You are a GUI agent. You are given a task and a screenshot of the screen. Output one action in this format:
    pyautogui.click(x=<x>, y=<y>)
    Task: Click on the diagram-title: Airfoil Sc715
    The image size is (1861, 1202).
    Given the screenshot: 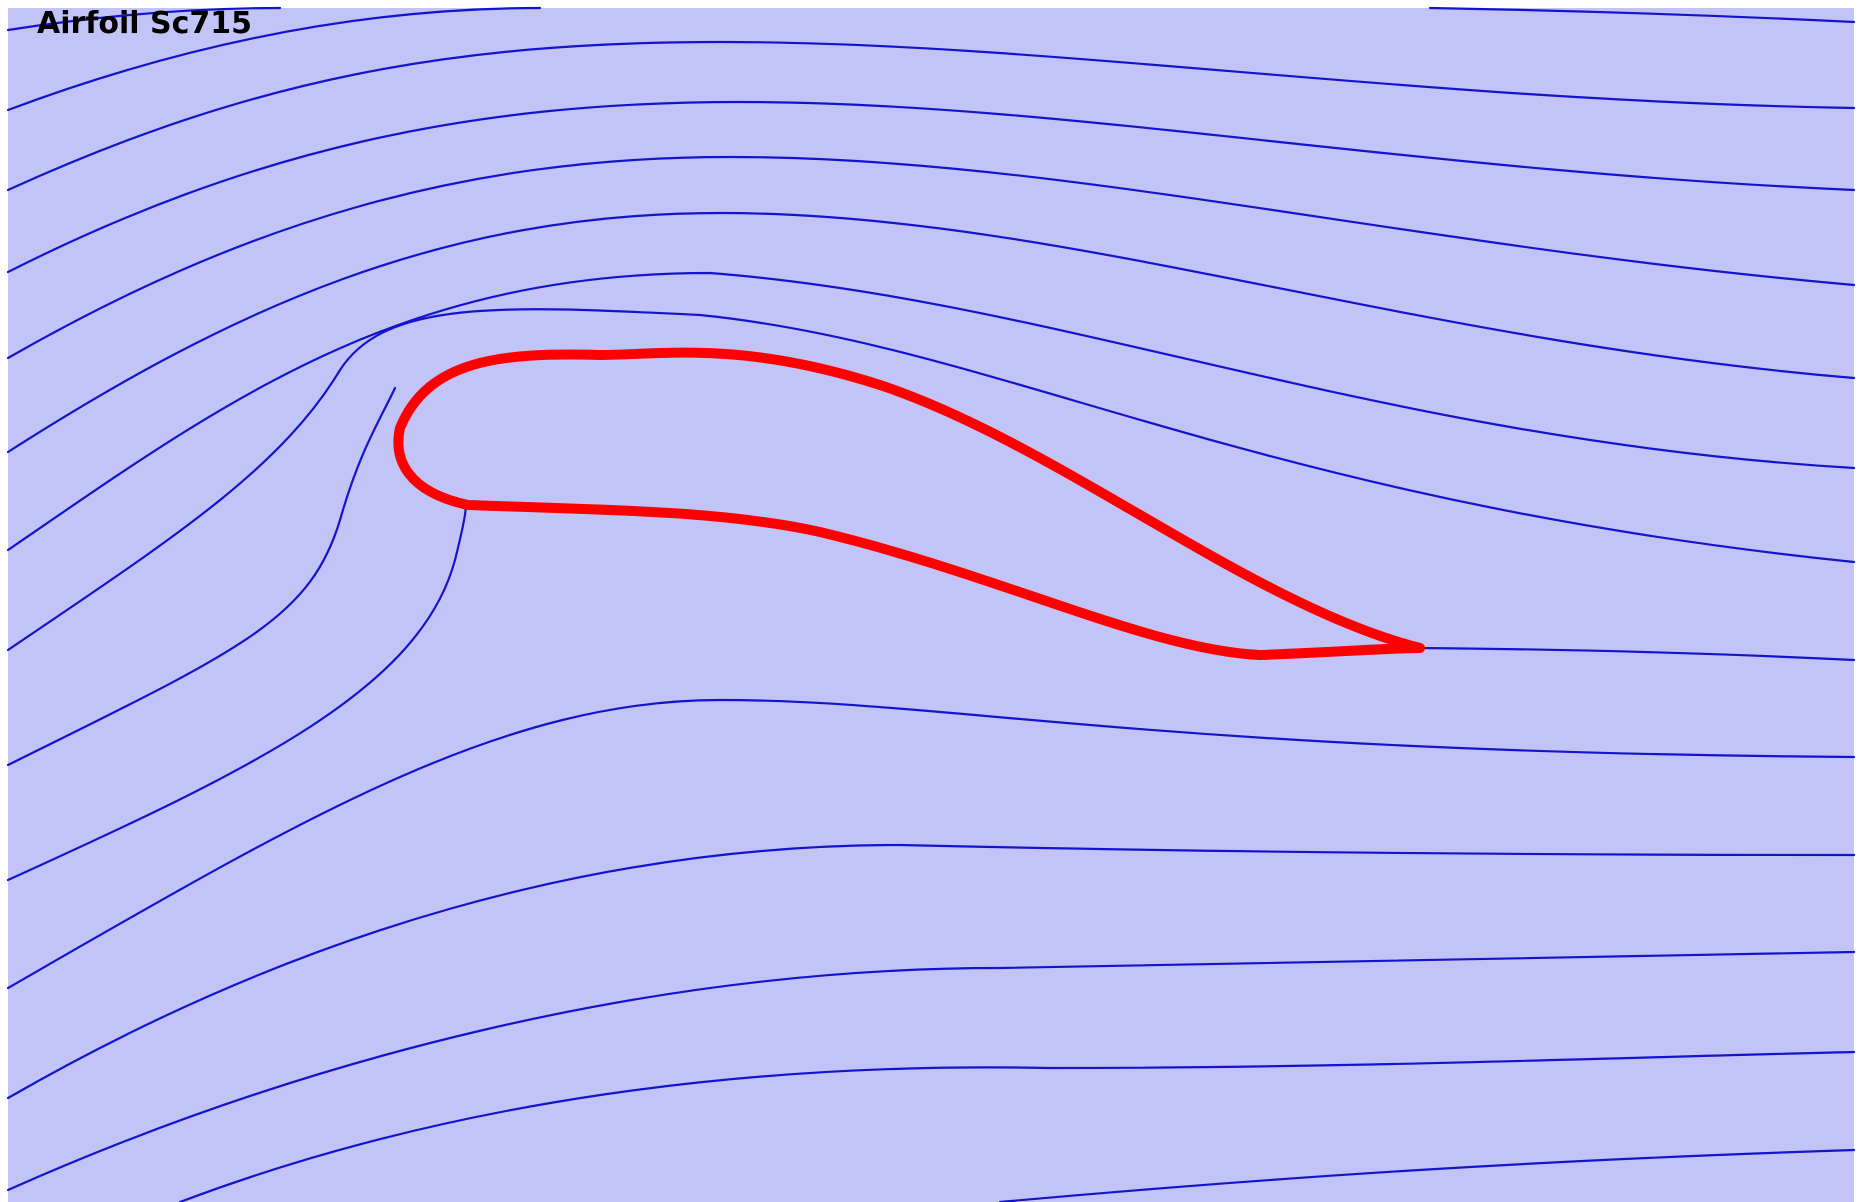 What is the action you would take?
    pyautogui.click(x=144, y=23)
    